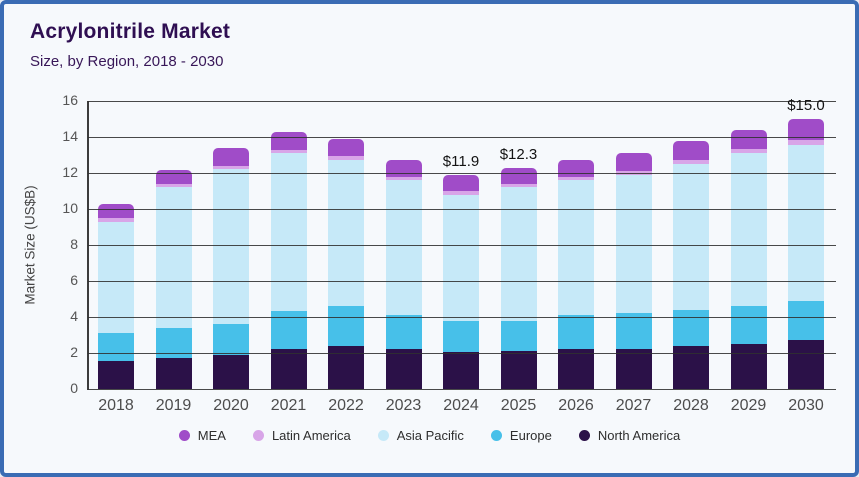 This screenshot has height=477, width=859. What do you see at coordinates (116, 277) in the screenshot?
I see `bar-segment-asia-pacific-2018` at bounding box center [116, 277].